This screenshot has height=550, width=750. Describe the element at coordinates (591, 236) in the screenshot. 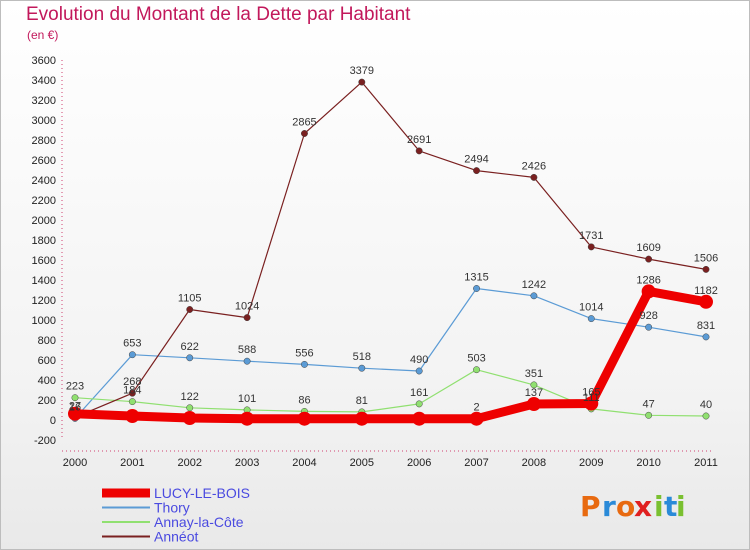

I see `data-label: 1731` at that location.